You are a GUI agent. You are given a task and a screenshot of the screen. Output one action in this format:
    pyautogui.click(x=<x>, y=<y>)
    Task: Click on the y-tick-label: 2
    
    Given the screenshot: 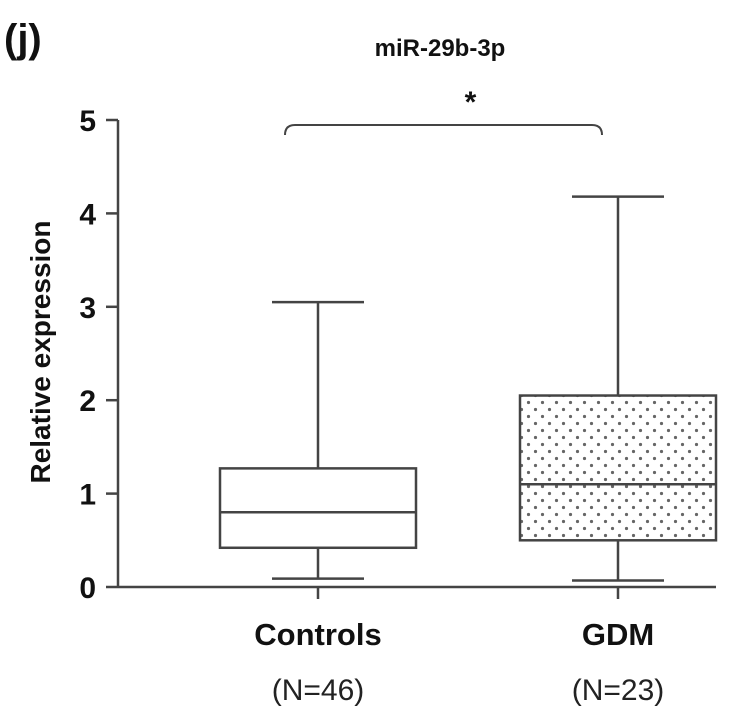 What is the action you would take?
    pyautogui.click(x=87, y=401)
    